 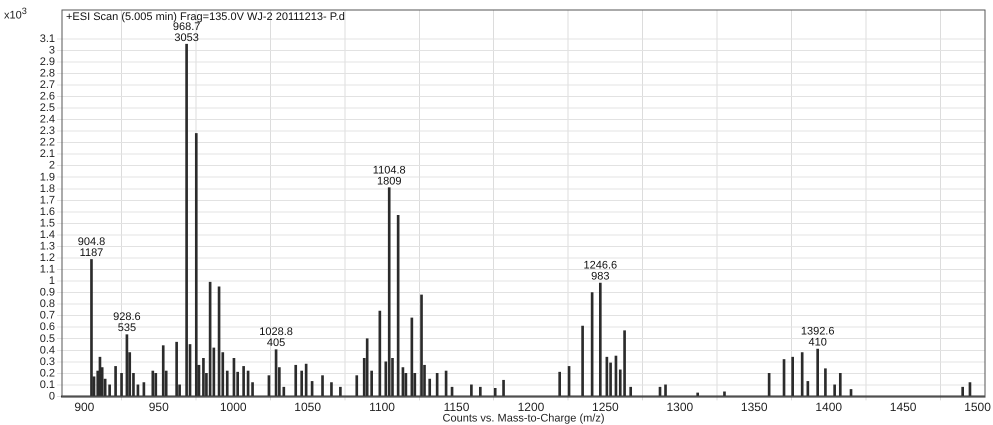 What do you see at coordinates (47, 373) in the screenshot?
I see `y-tick-label: 0.2` at bounding box center [47, 373].